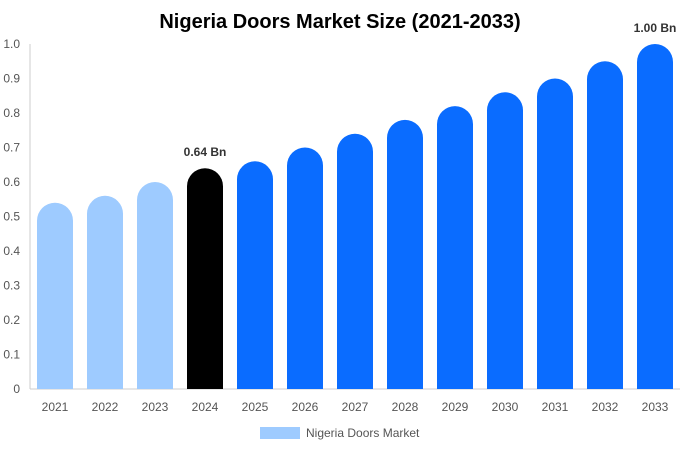  Describe the element at coordinates (605, 407) in the screenshot. I see `x-tick-label: 2032` at that location.